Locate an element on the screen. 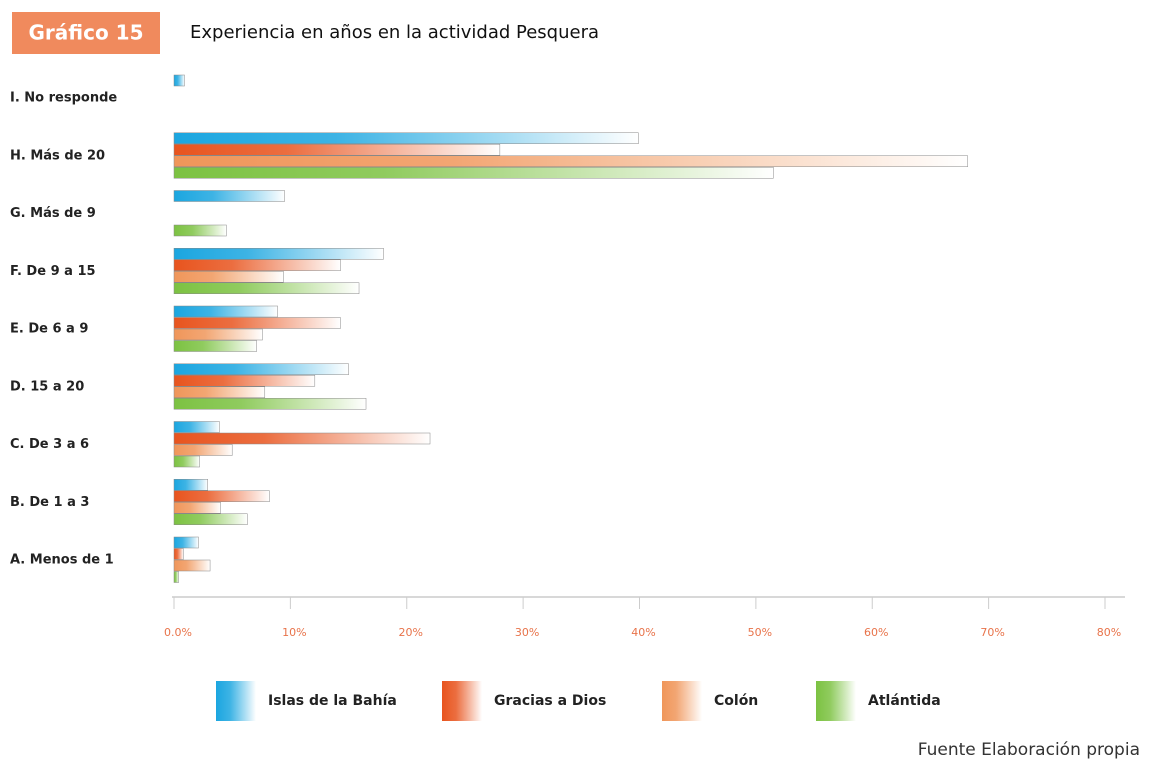  badge: Gráfico 15 is located at coordinates (86, 33).